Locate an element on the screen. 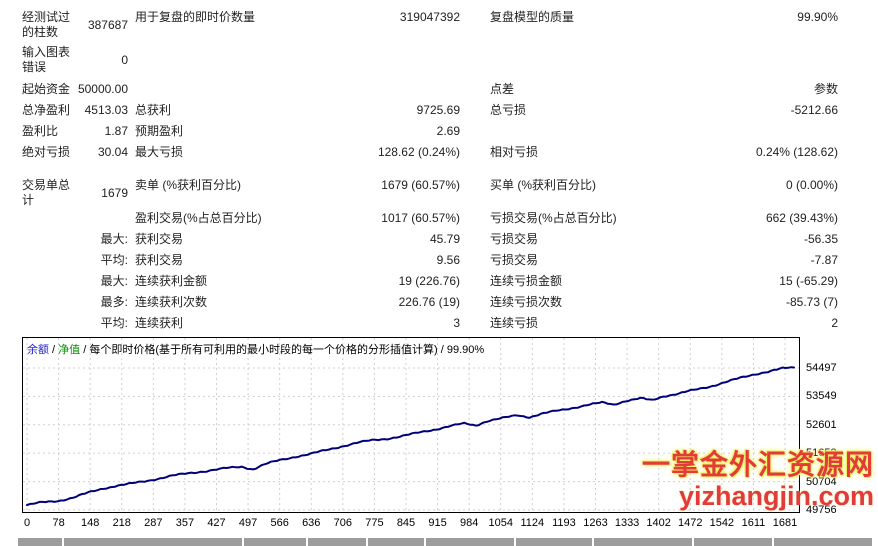  y-axis-label: 54497 is located at coordinates (821, 368).